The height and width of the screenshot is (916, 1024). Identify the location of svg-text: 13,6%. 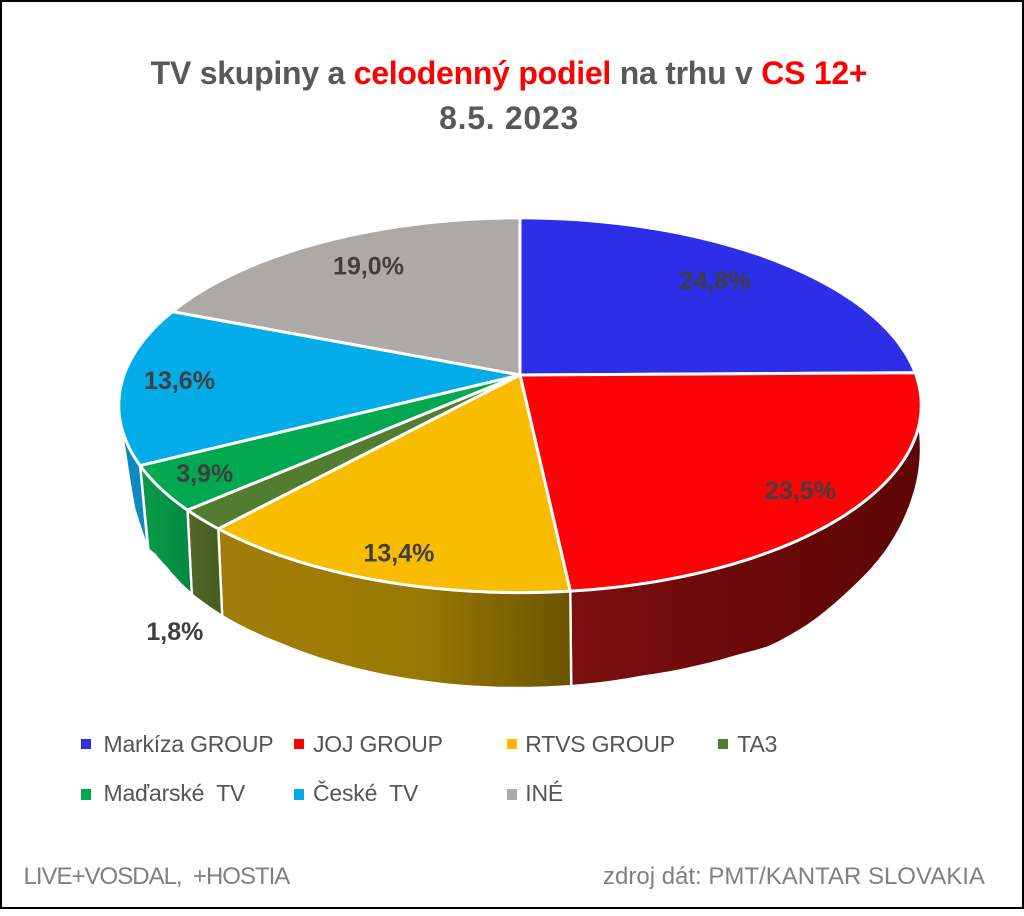
(179, 381).